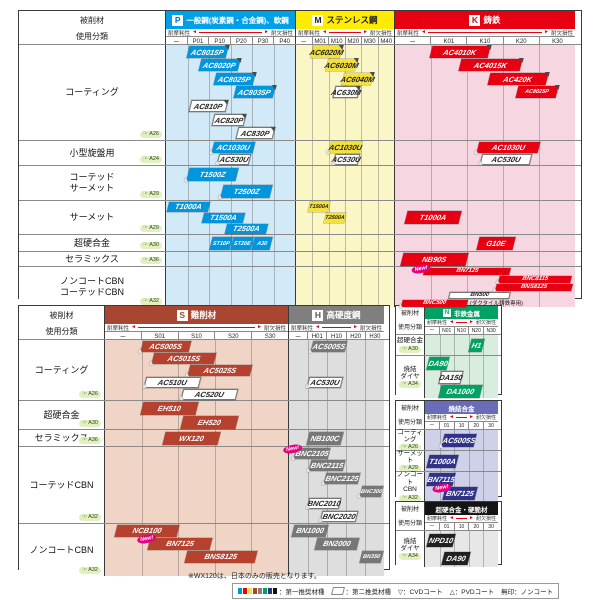 This screenshot has height=600, width=600. Describe the element at coordinates (92, 217) in the screenshot. I see `row-label: サーメット ☞ A29` at that location.